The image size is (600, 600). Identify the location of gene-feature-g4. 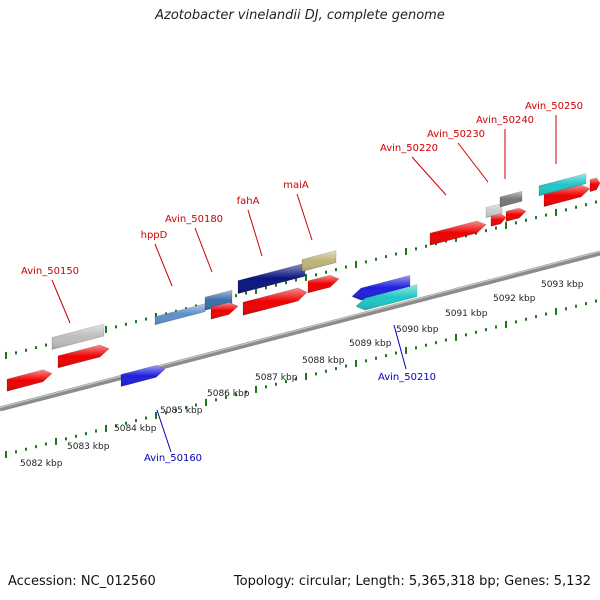
(143, 376).